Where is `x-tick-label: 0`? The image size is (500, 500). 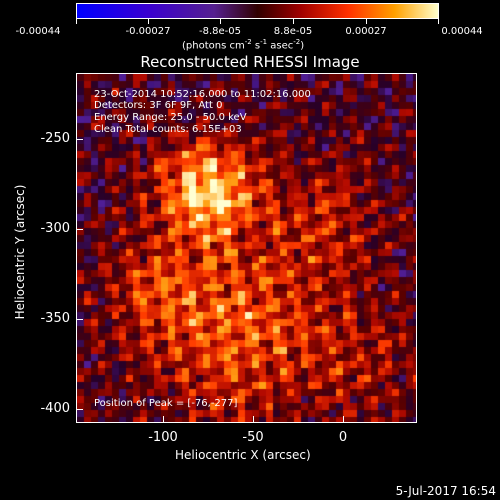 x-tick-label: 0 is located at coordinates (343, 437).